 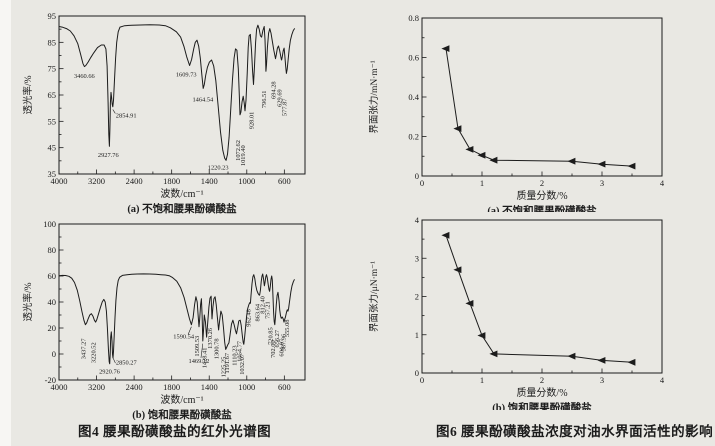 What do you see at coordinates (49, 224) in the screenshot?
I see `svg-text: 100` at bounding box center [49, 224].